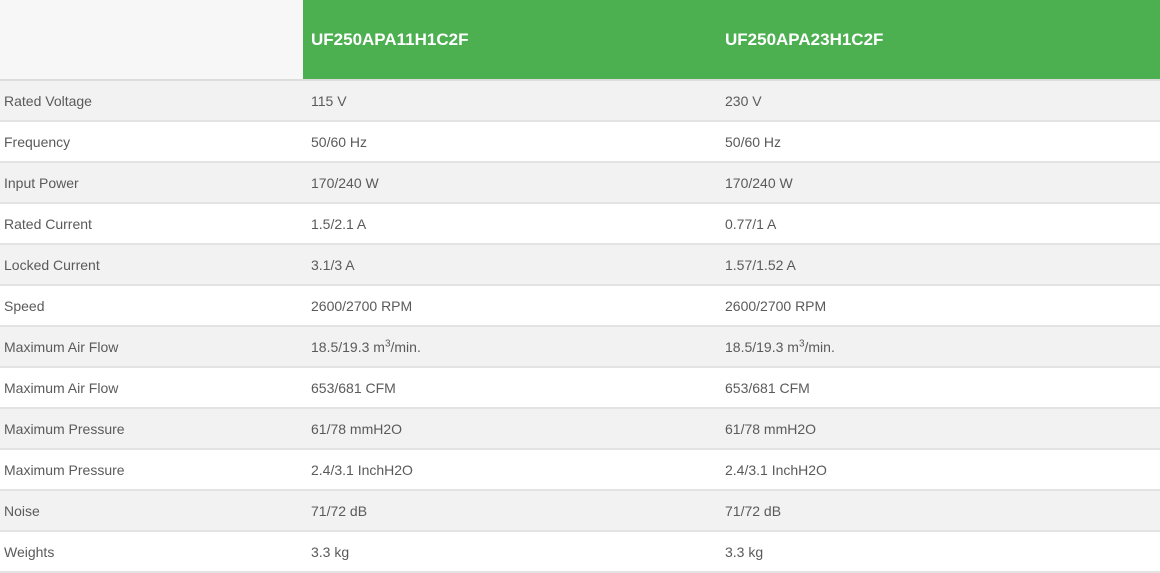  What do you see at coordinates (938, 40) in the screenshot?
I see `model-header-2: UF250APA23H1C2F` at bounding box center [938, 40].